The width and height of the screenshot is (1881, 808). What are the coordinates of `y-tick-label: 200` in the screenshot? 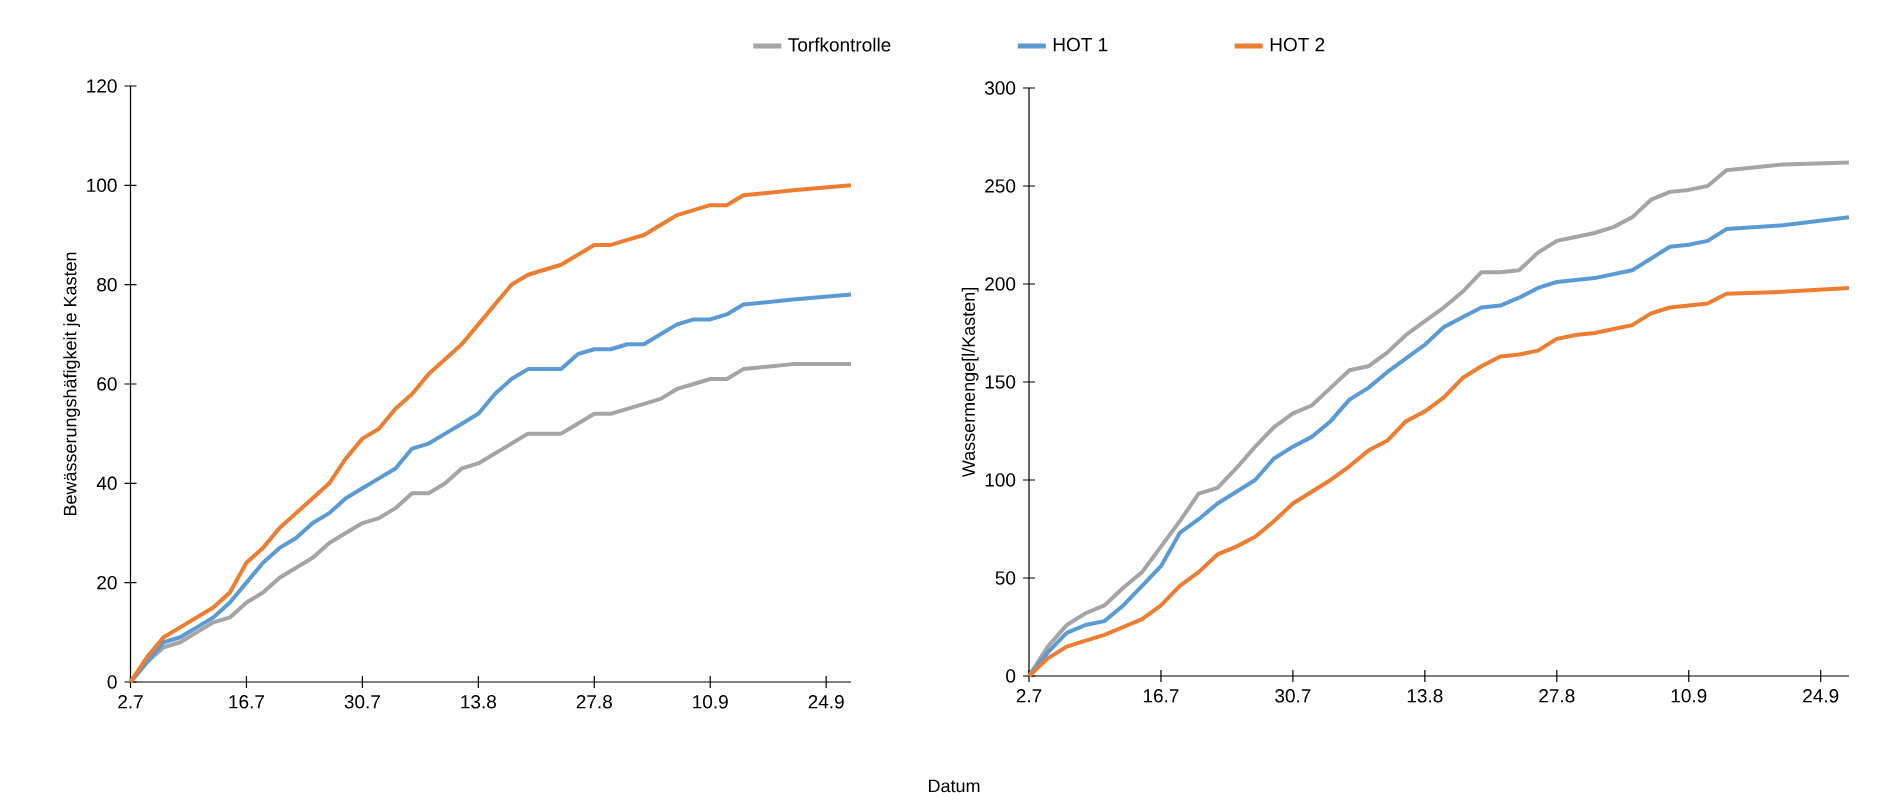 It's located at (1000, 284).